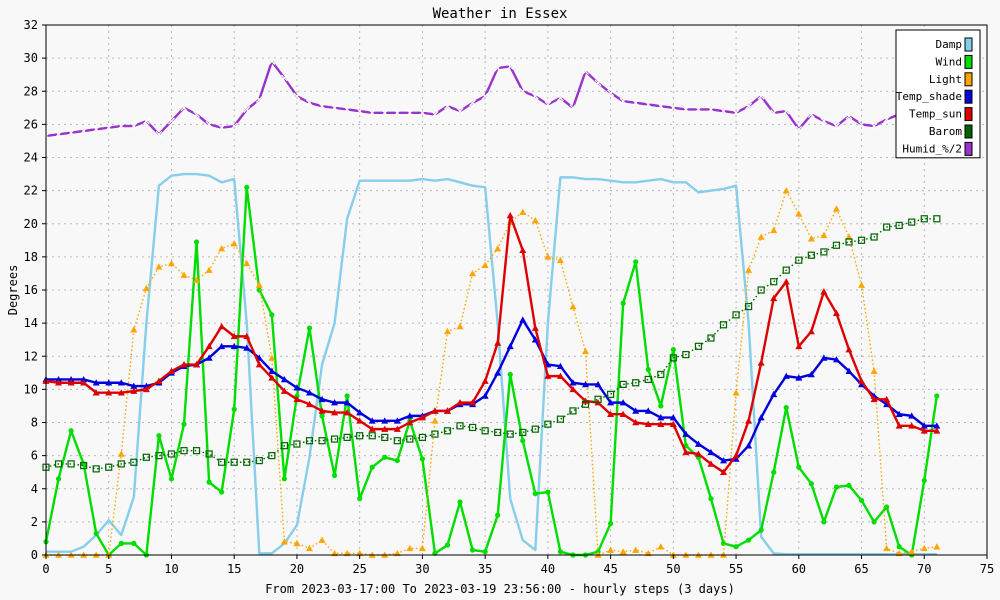  I want to click on y-tick-label: 6, so click(34, 456).